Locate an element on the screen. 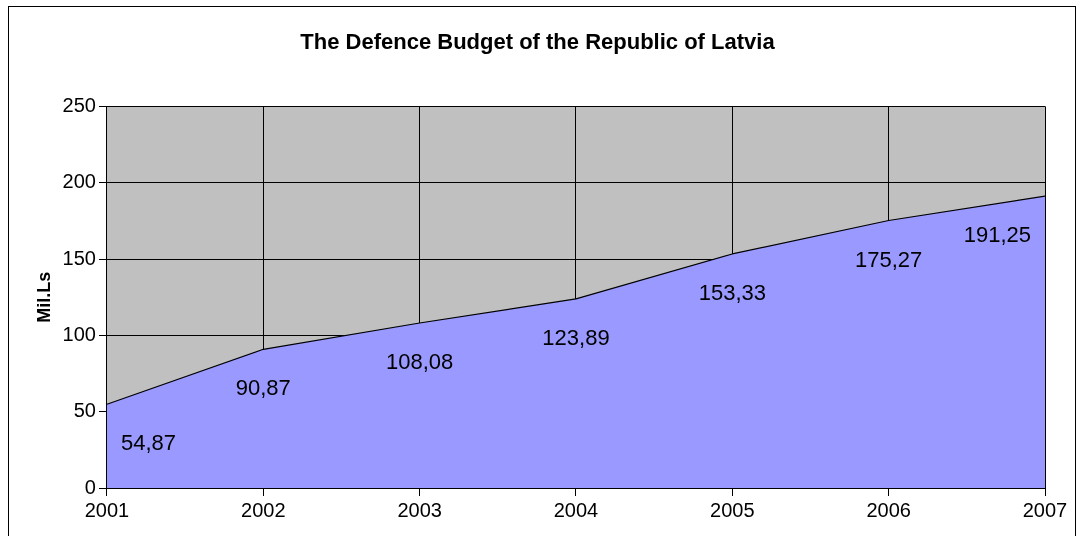 Image resolution: width=1083 pixels, height=536 pixels. data-label: 90,87 is located at coordinates (263, 388).